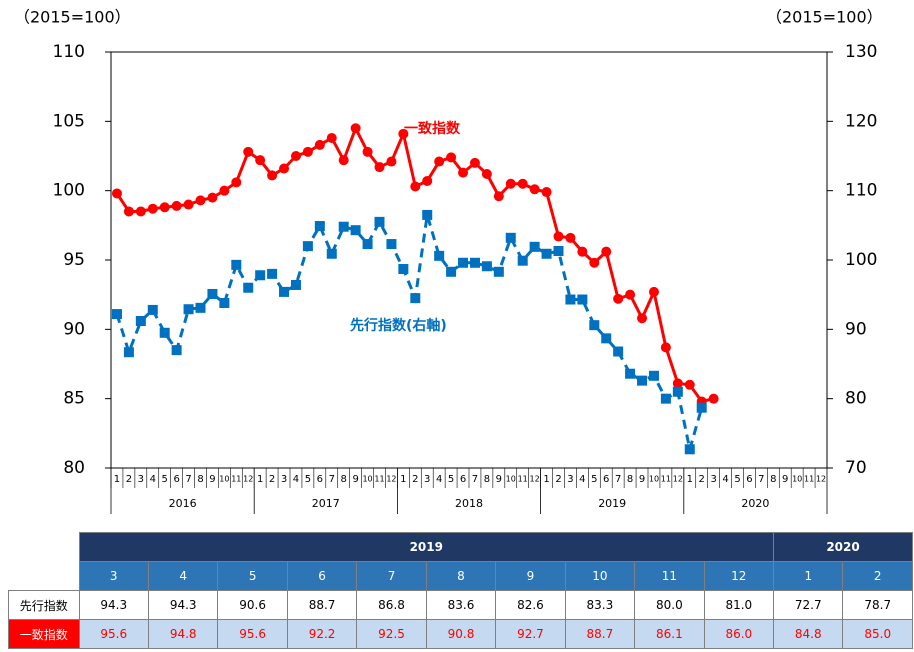 This screenshot has width=914, height=652. Describe the element at coordinates (183, 576) in the screenshot. I see `month-header: 4` at that location.